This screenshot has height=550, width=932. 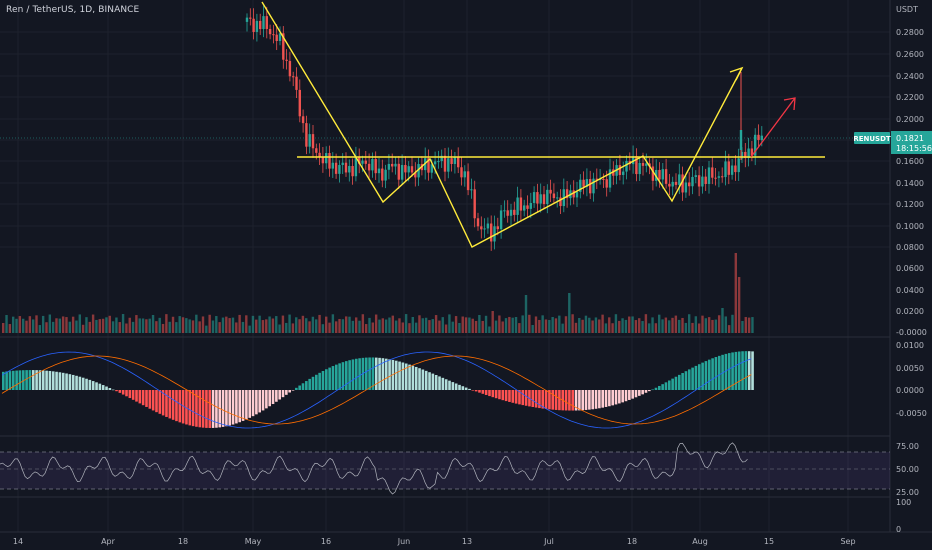 I want to click on price-tick-label: 0.0800, so click(x=910, y=247).